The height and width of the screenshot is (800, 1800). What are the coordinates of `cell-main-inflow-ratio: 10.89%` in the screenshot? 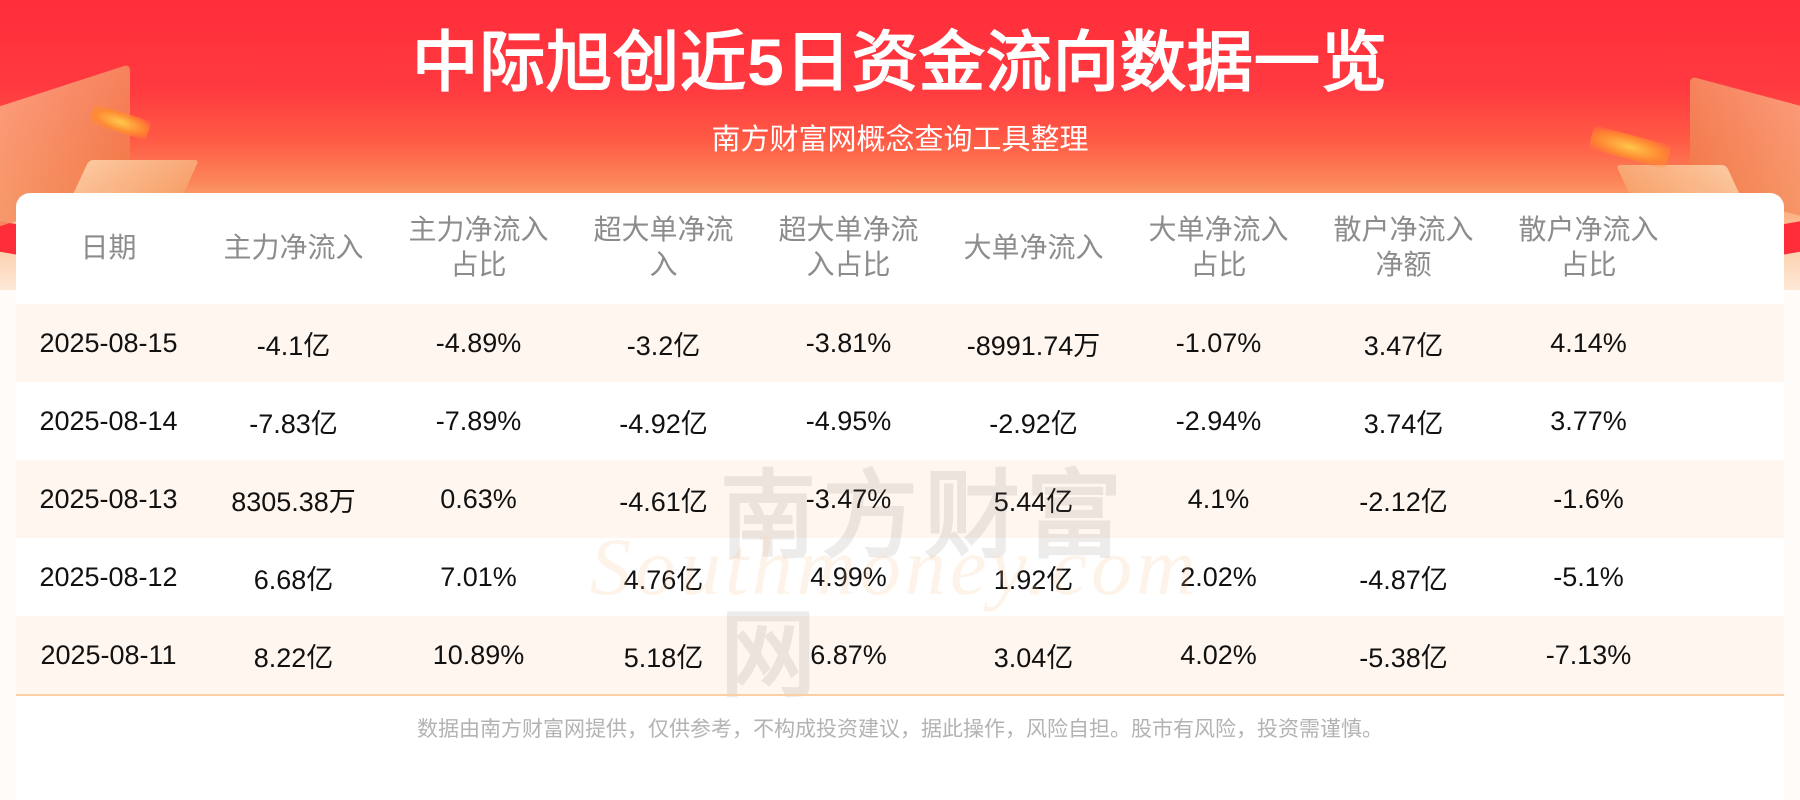 It's located at (478, 654).